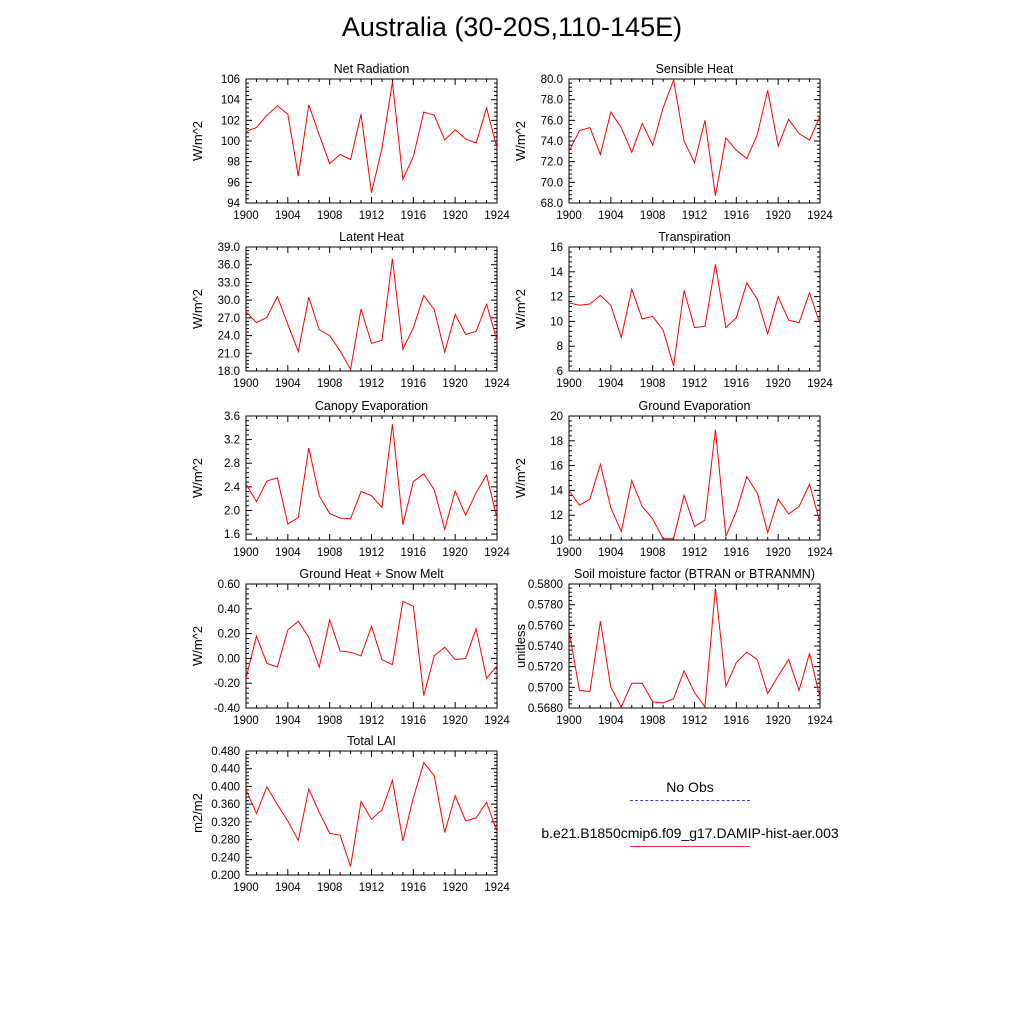 The width and height of the screenshot is (1024, 1024). Describe the element at coordinates (225, 752) in the screenshot. I see `y-tick-label: 0.480` at that location.